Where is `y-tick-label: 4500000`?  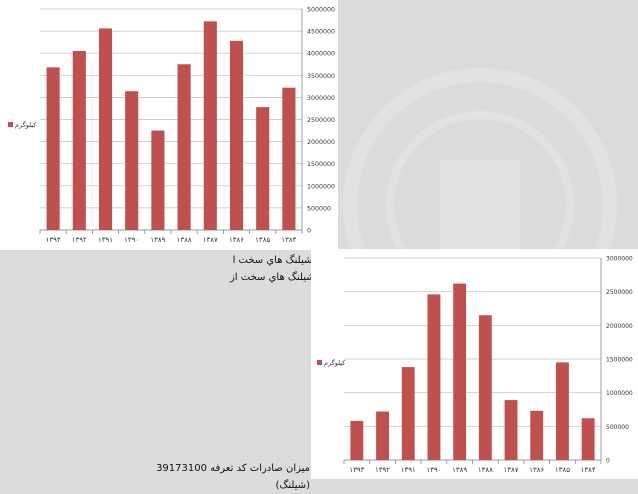
y-tick-label: 4500000 is located at coordinates (321, 32).